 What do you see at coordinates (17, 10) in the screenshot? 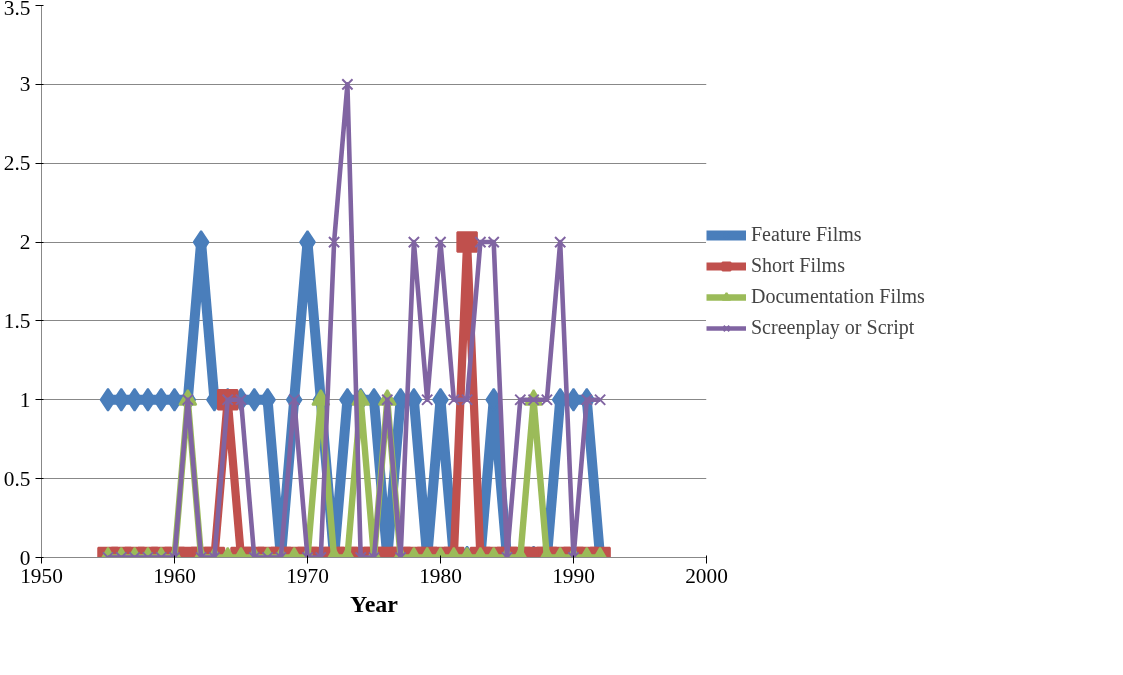
I see `y-tick-label: 3.5` at bounding box center [17, 10].